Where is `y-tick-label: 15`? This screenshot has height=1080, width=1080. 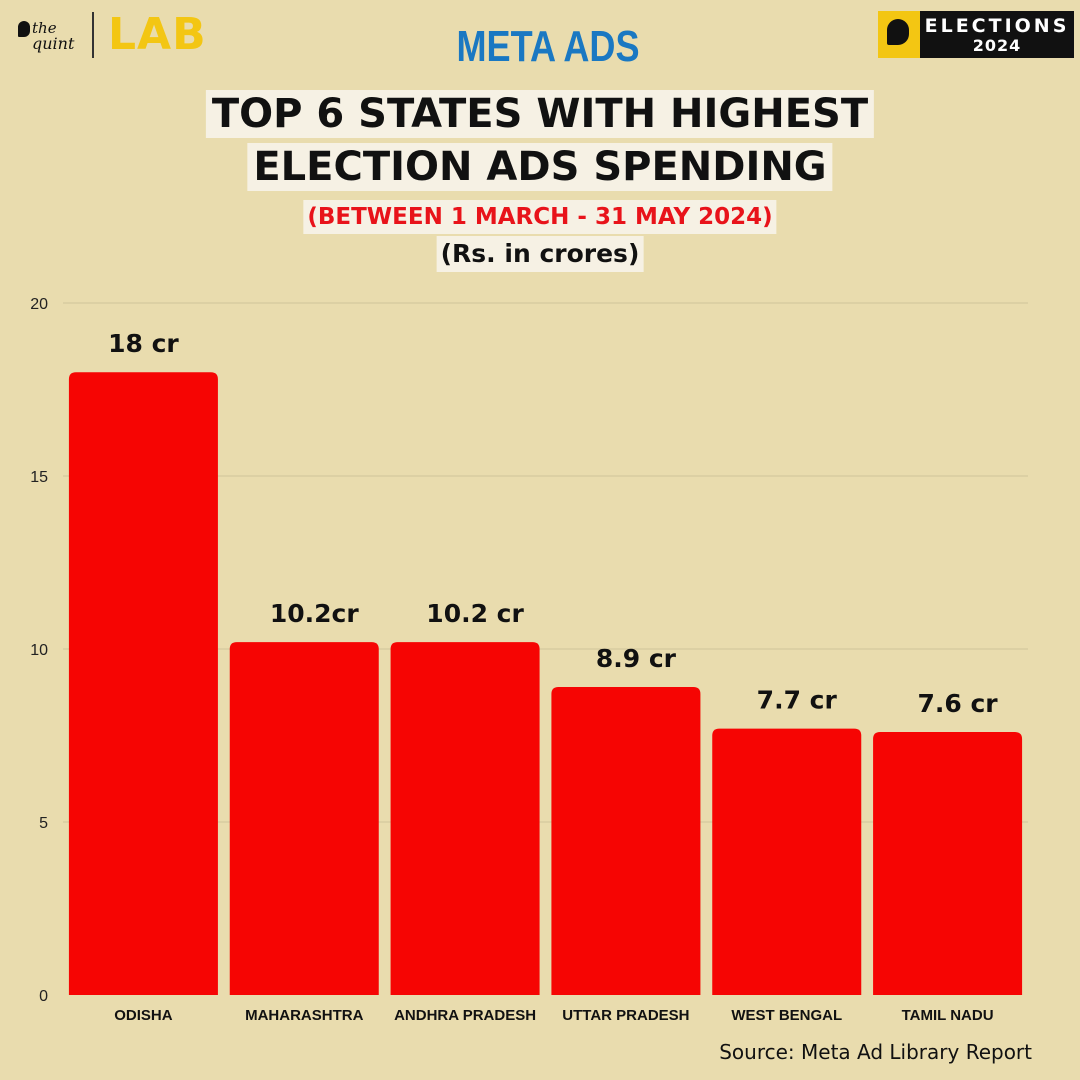
y-tick-label: 15 is located at coordinates (39, 477).